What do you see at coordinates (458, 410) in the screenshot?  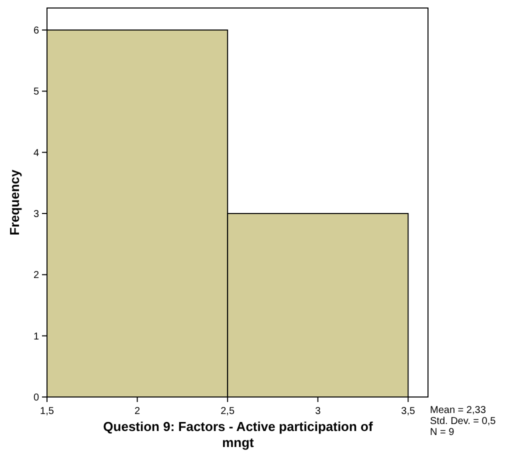 I see `text: Mean = 2,33` at bounding box center [458, 410].